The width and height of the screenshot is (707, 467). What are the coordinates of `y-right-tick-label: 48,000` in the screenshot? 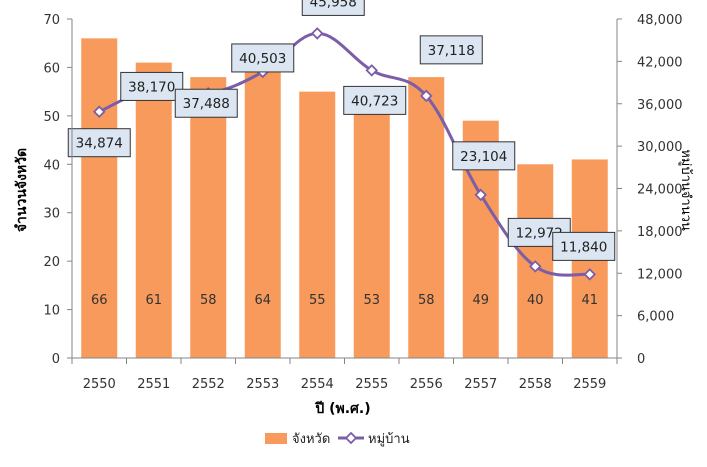 It's located at (660, 20).